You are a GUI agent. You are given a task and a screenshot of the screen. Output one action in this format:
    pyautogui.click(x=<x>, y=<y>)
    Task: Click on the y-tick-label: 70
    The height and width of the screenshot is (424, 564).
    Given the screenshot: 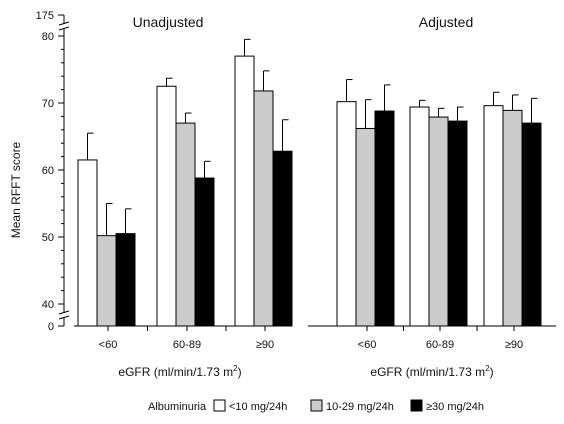 What is the action you would take?
    pyautogui.click(x=48, y=104)
    